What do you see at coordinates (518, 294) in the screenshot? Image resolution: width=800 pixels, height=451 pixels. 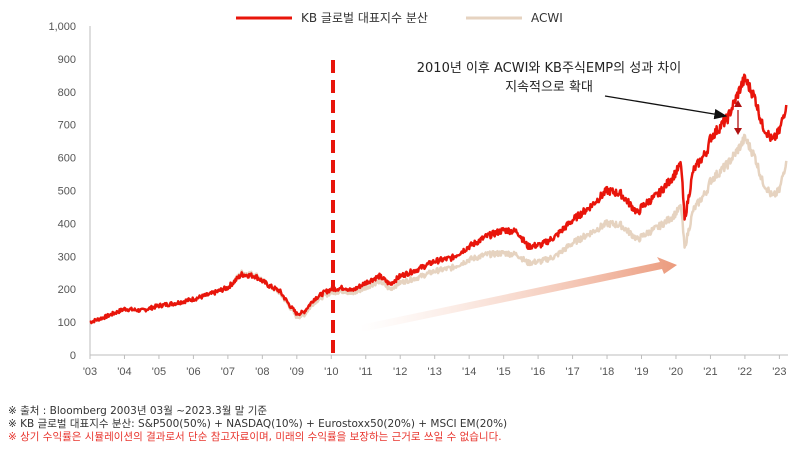 I see `trend-arrow-graphic` at bounding box center [518, 294].